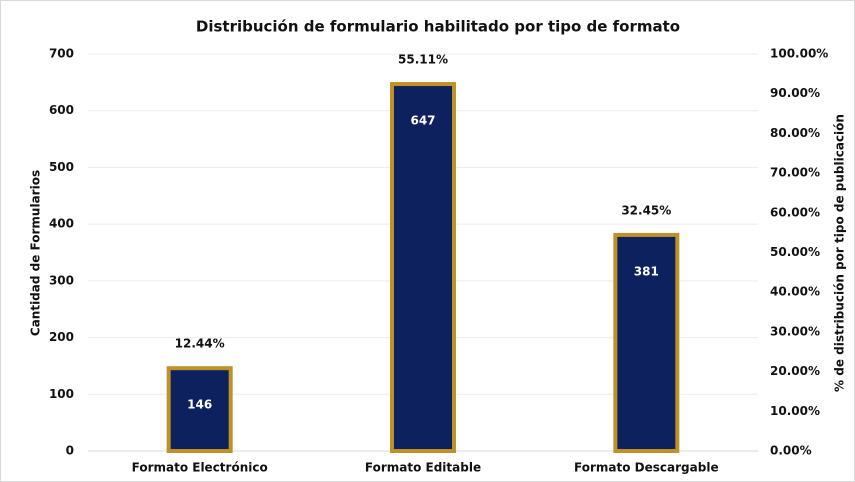  I want to click on percent-label: 32.45%, so click(646, 210).